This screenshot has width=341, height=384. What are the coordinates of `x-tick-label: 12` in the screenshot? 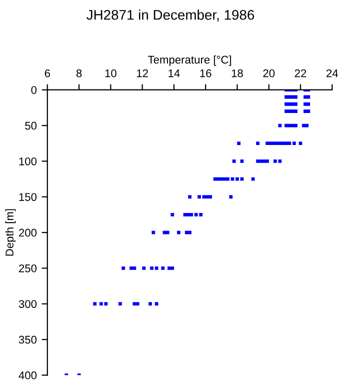 It's located at (142, 73).